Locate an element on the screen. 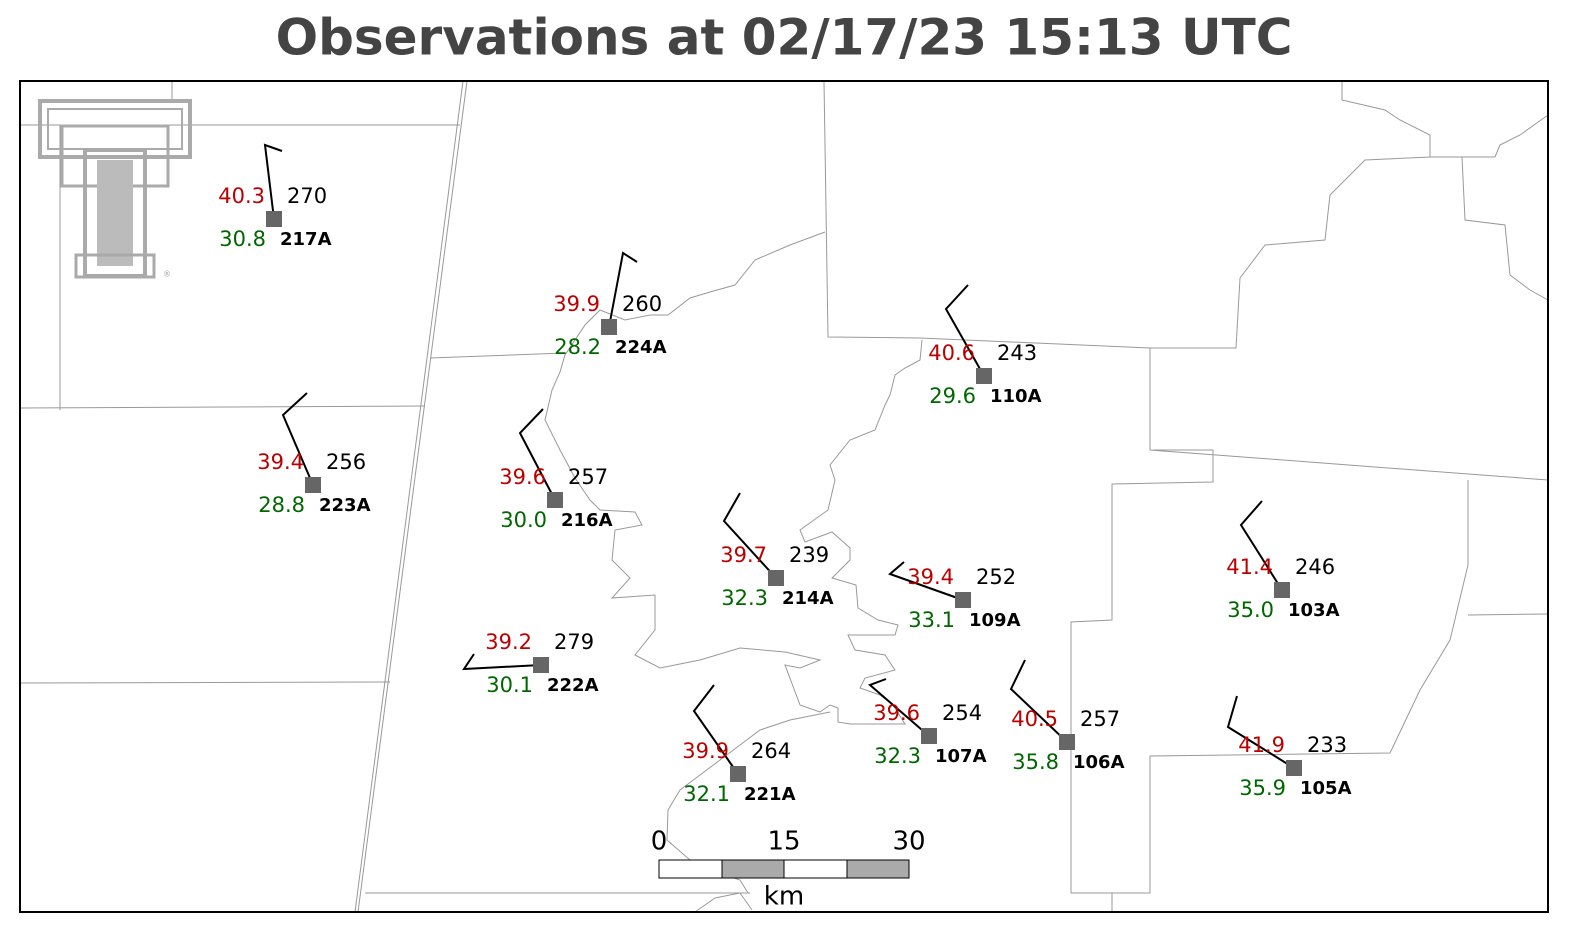  dewpoint: 33.1 is located at coordinates (931, 620).